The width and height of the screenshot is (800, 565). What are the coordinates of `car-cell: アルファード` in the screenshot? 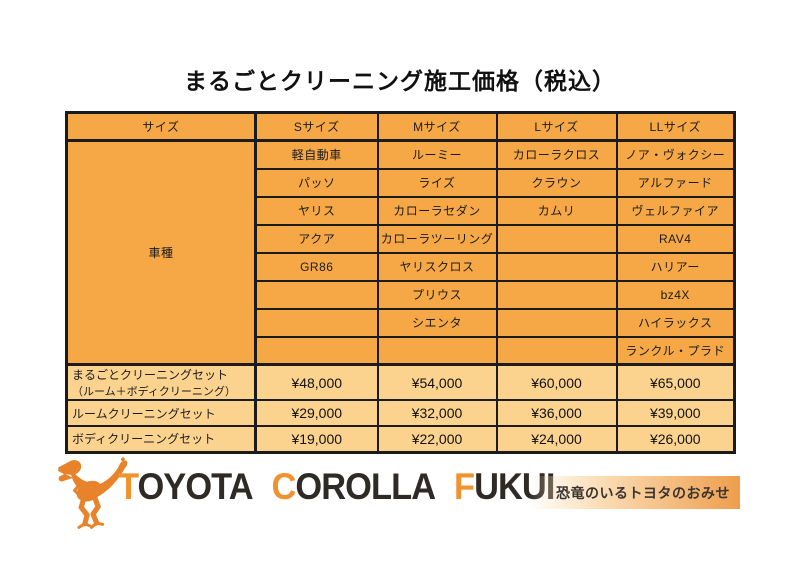 It's located at (675, 182).